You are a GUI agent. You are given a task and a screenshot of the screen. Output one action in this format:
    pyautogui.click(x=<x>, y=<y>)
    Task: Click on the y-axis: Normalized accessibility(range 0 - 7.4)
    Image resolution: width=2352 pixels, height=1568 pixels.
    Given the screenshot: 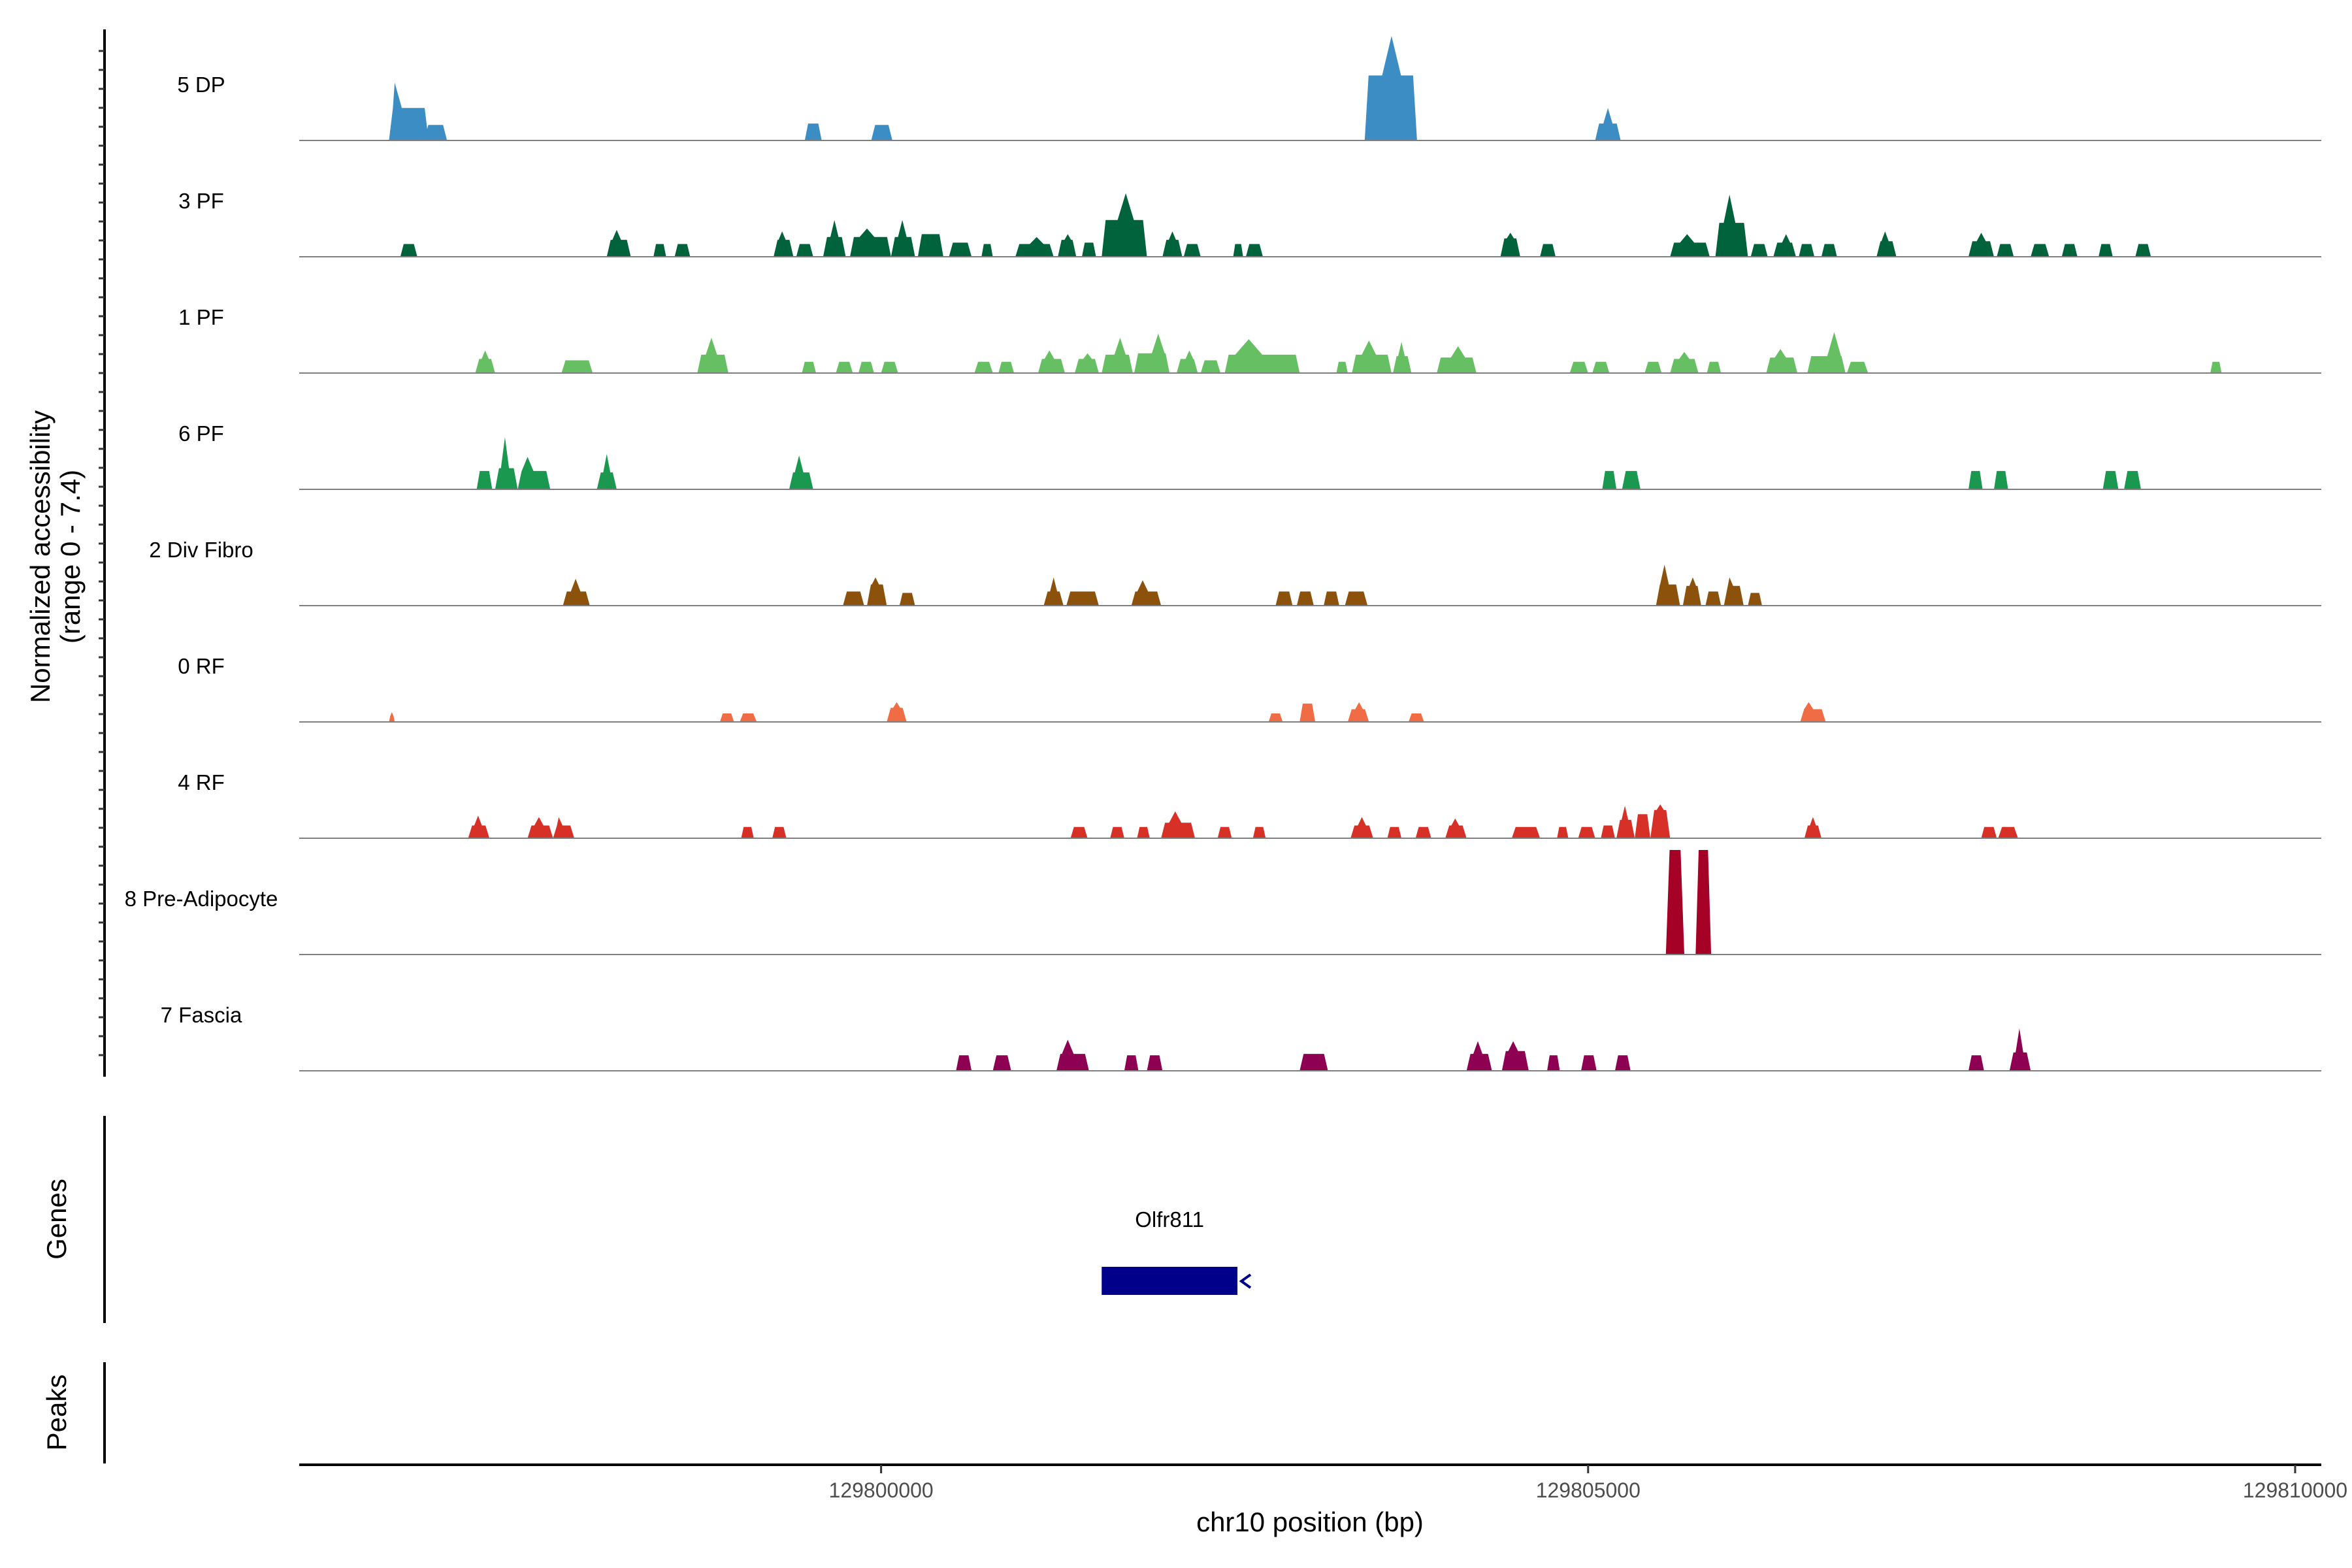 What is the action you would take?
    pyautogui.click(x=65, y=553)
    